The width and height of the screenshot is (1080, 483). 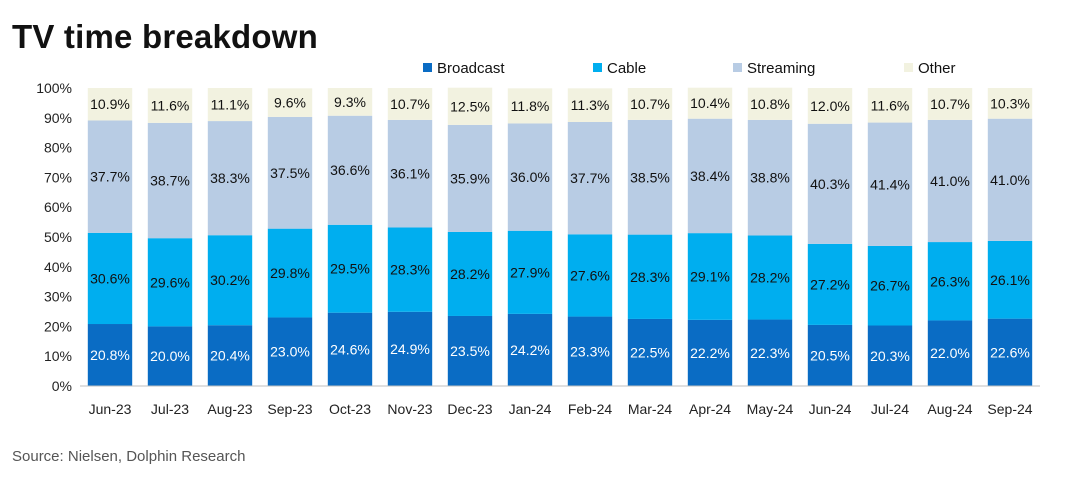 I want to click on data-label: 26.3%, so click(x=950, y=281).